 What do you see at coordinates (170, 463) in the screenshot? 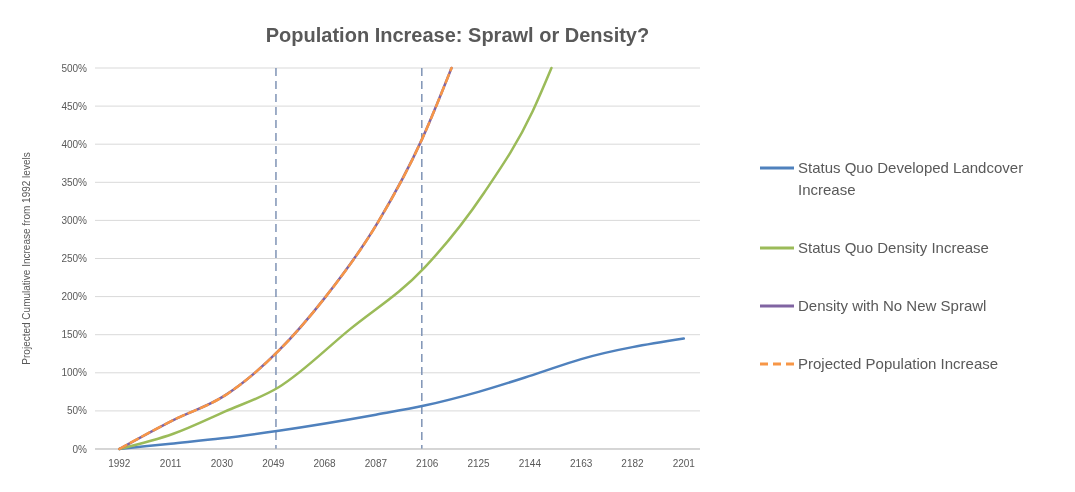
I see `x-tick-label: 2011` at bounding box center [170, 463].